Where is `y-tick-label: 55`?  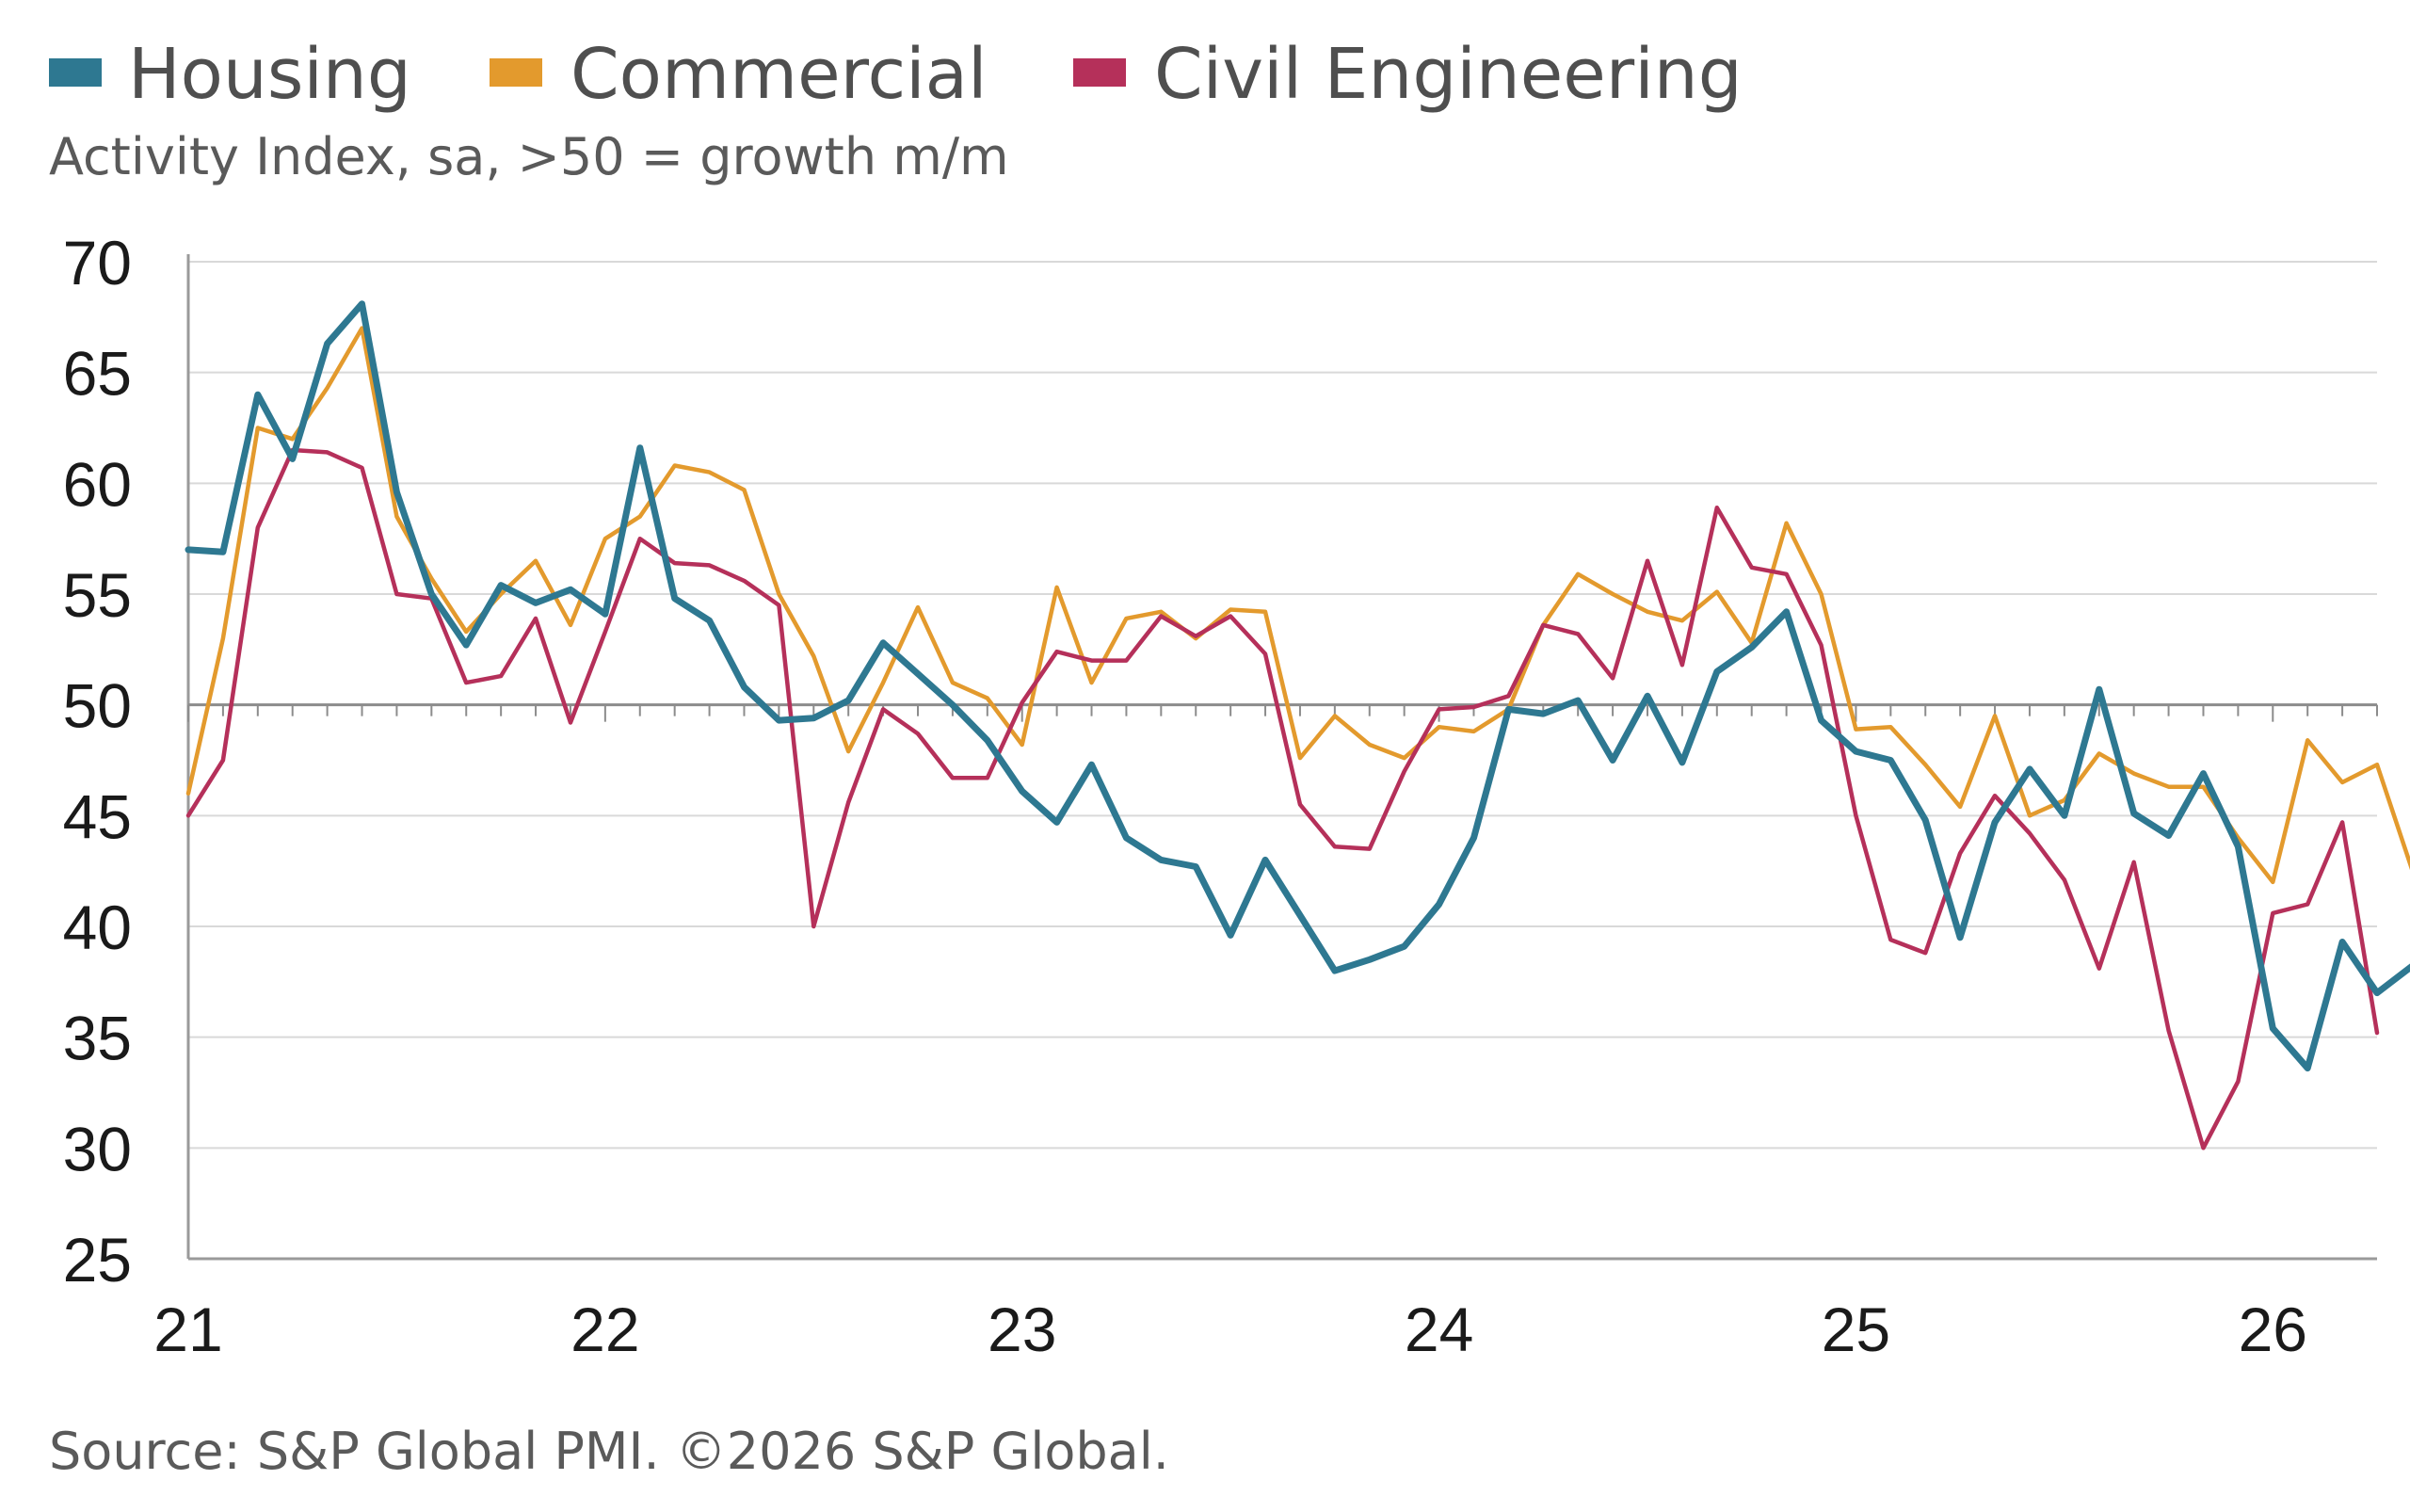
y-tick-label: 55 is located at coordinates (97, 595).